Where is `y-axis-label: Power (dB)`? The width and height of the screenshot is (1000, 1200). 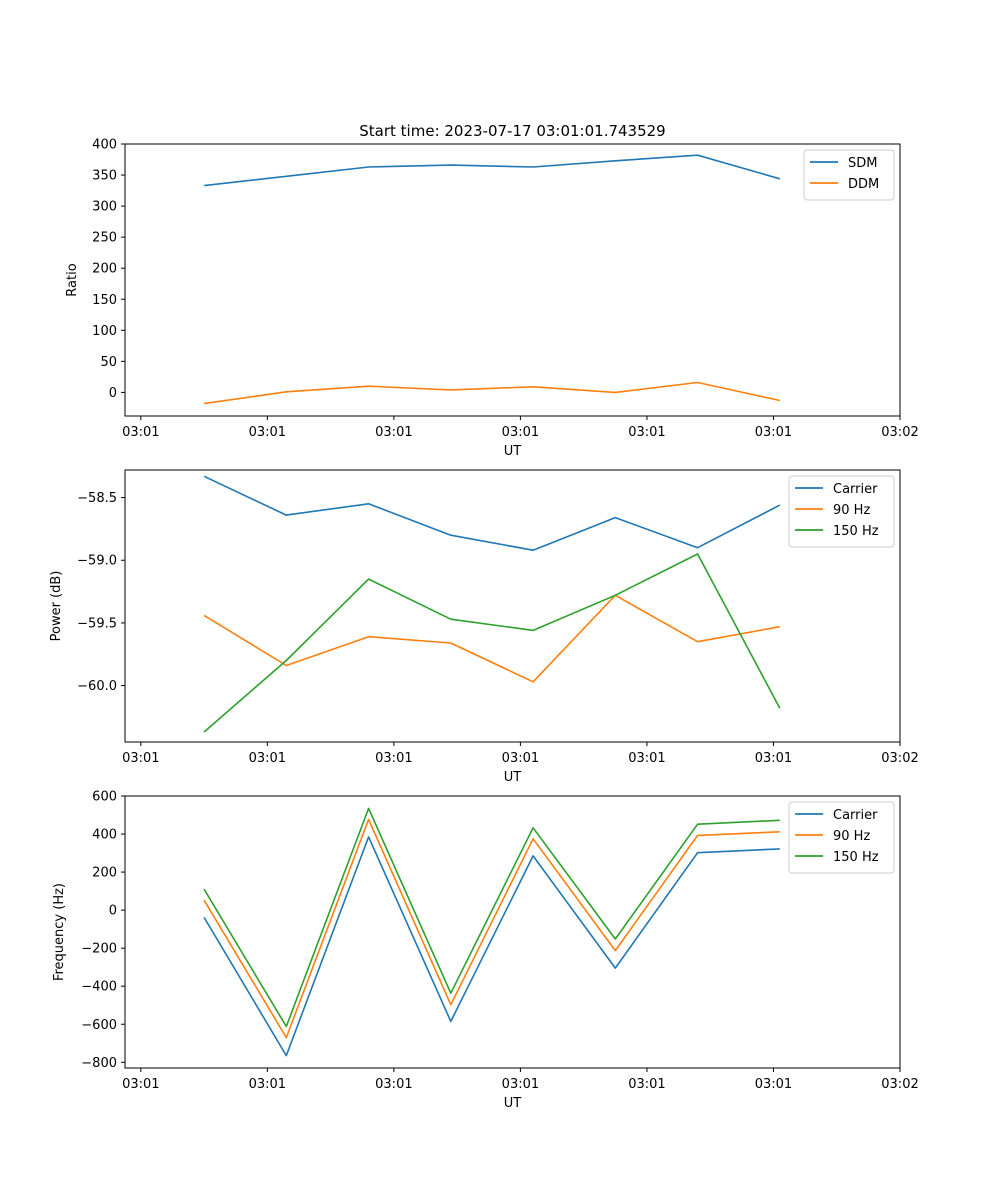
y-axis-label: Power (dB) is located at coordinates (56, 606).